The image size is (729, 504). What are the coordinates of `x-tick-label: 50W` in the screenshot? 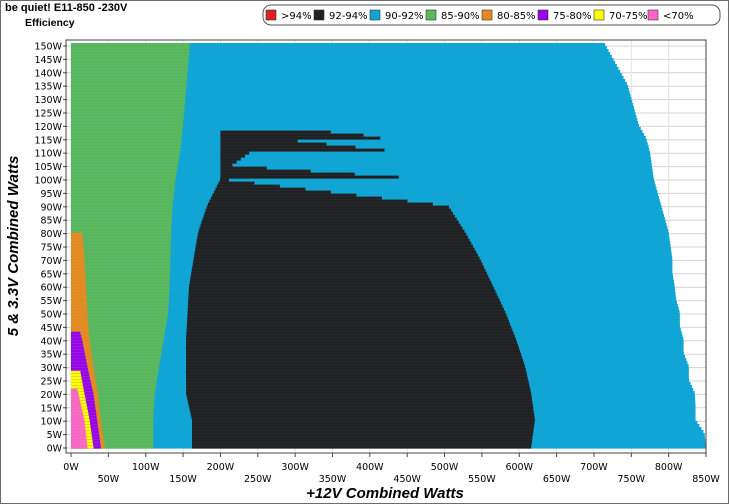 It's located at (109, 479).